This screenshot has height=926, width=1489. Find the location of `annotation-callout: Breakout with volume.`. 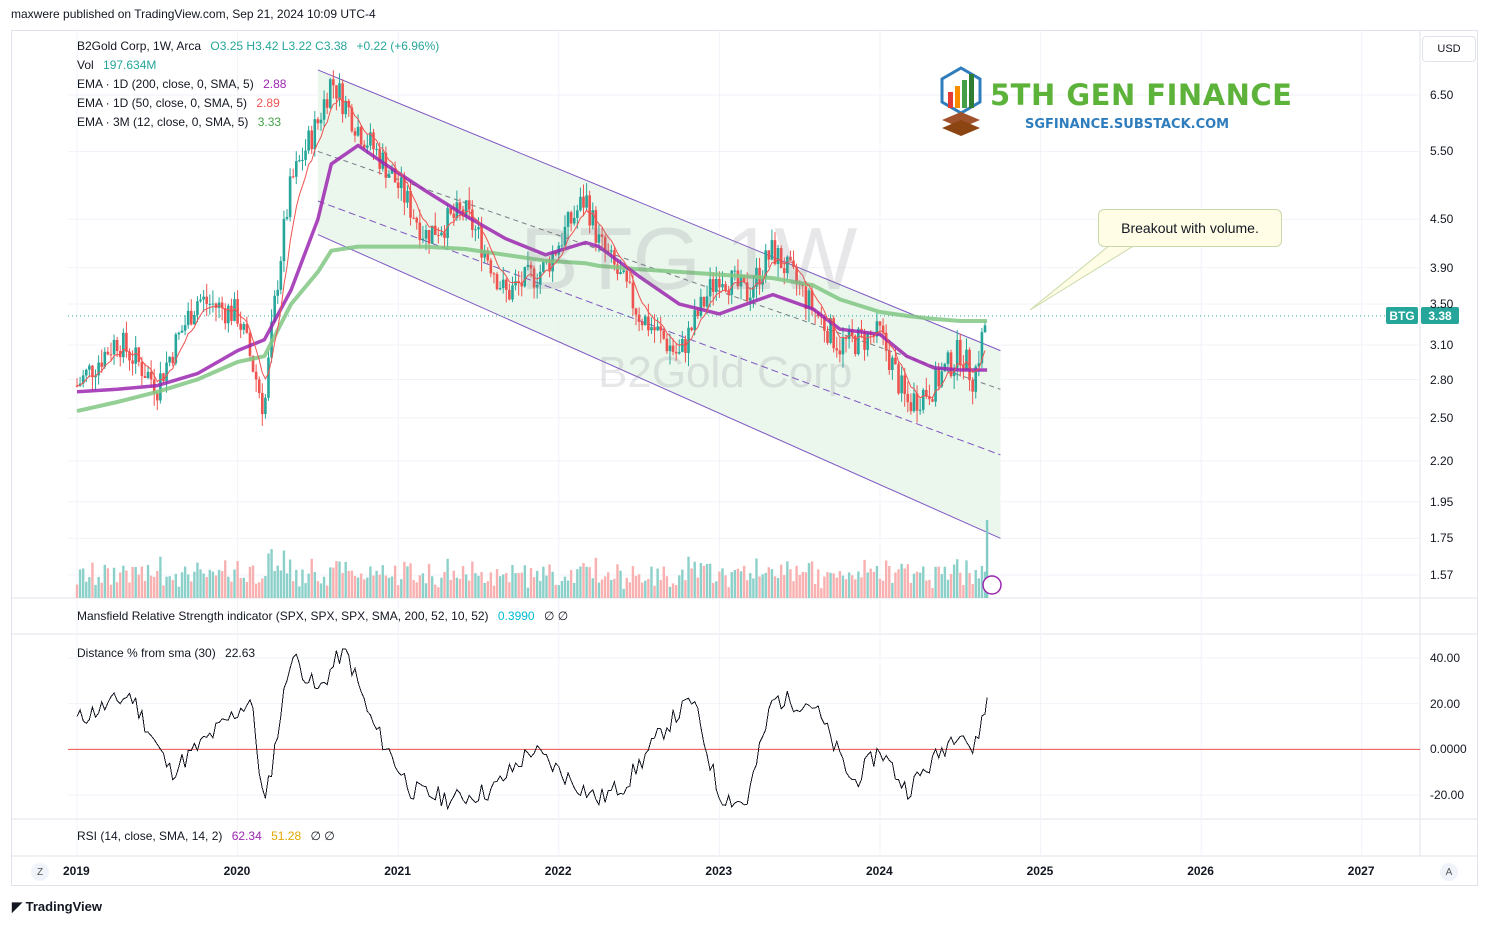

annotation-callout: Breakout with volume. is located at coordinates (1190, 228).